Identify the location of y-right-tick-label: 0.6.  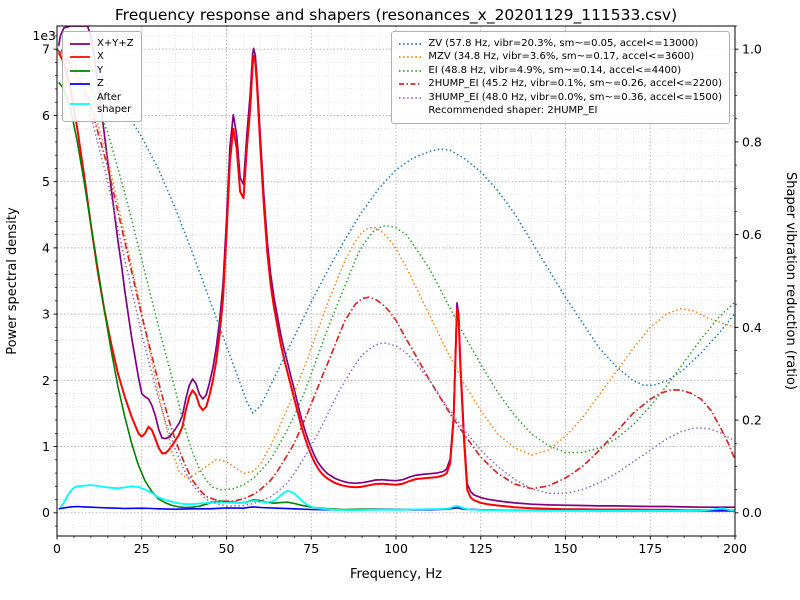
(752, 234).